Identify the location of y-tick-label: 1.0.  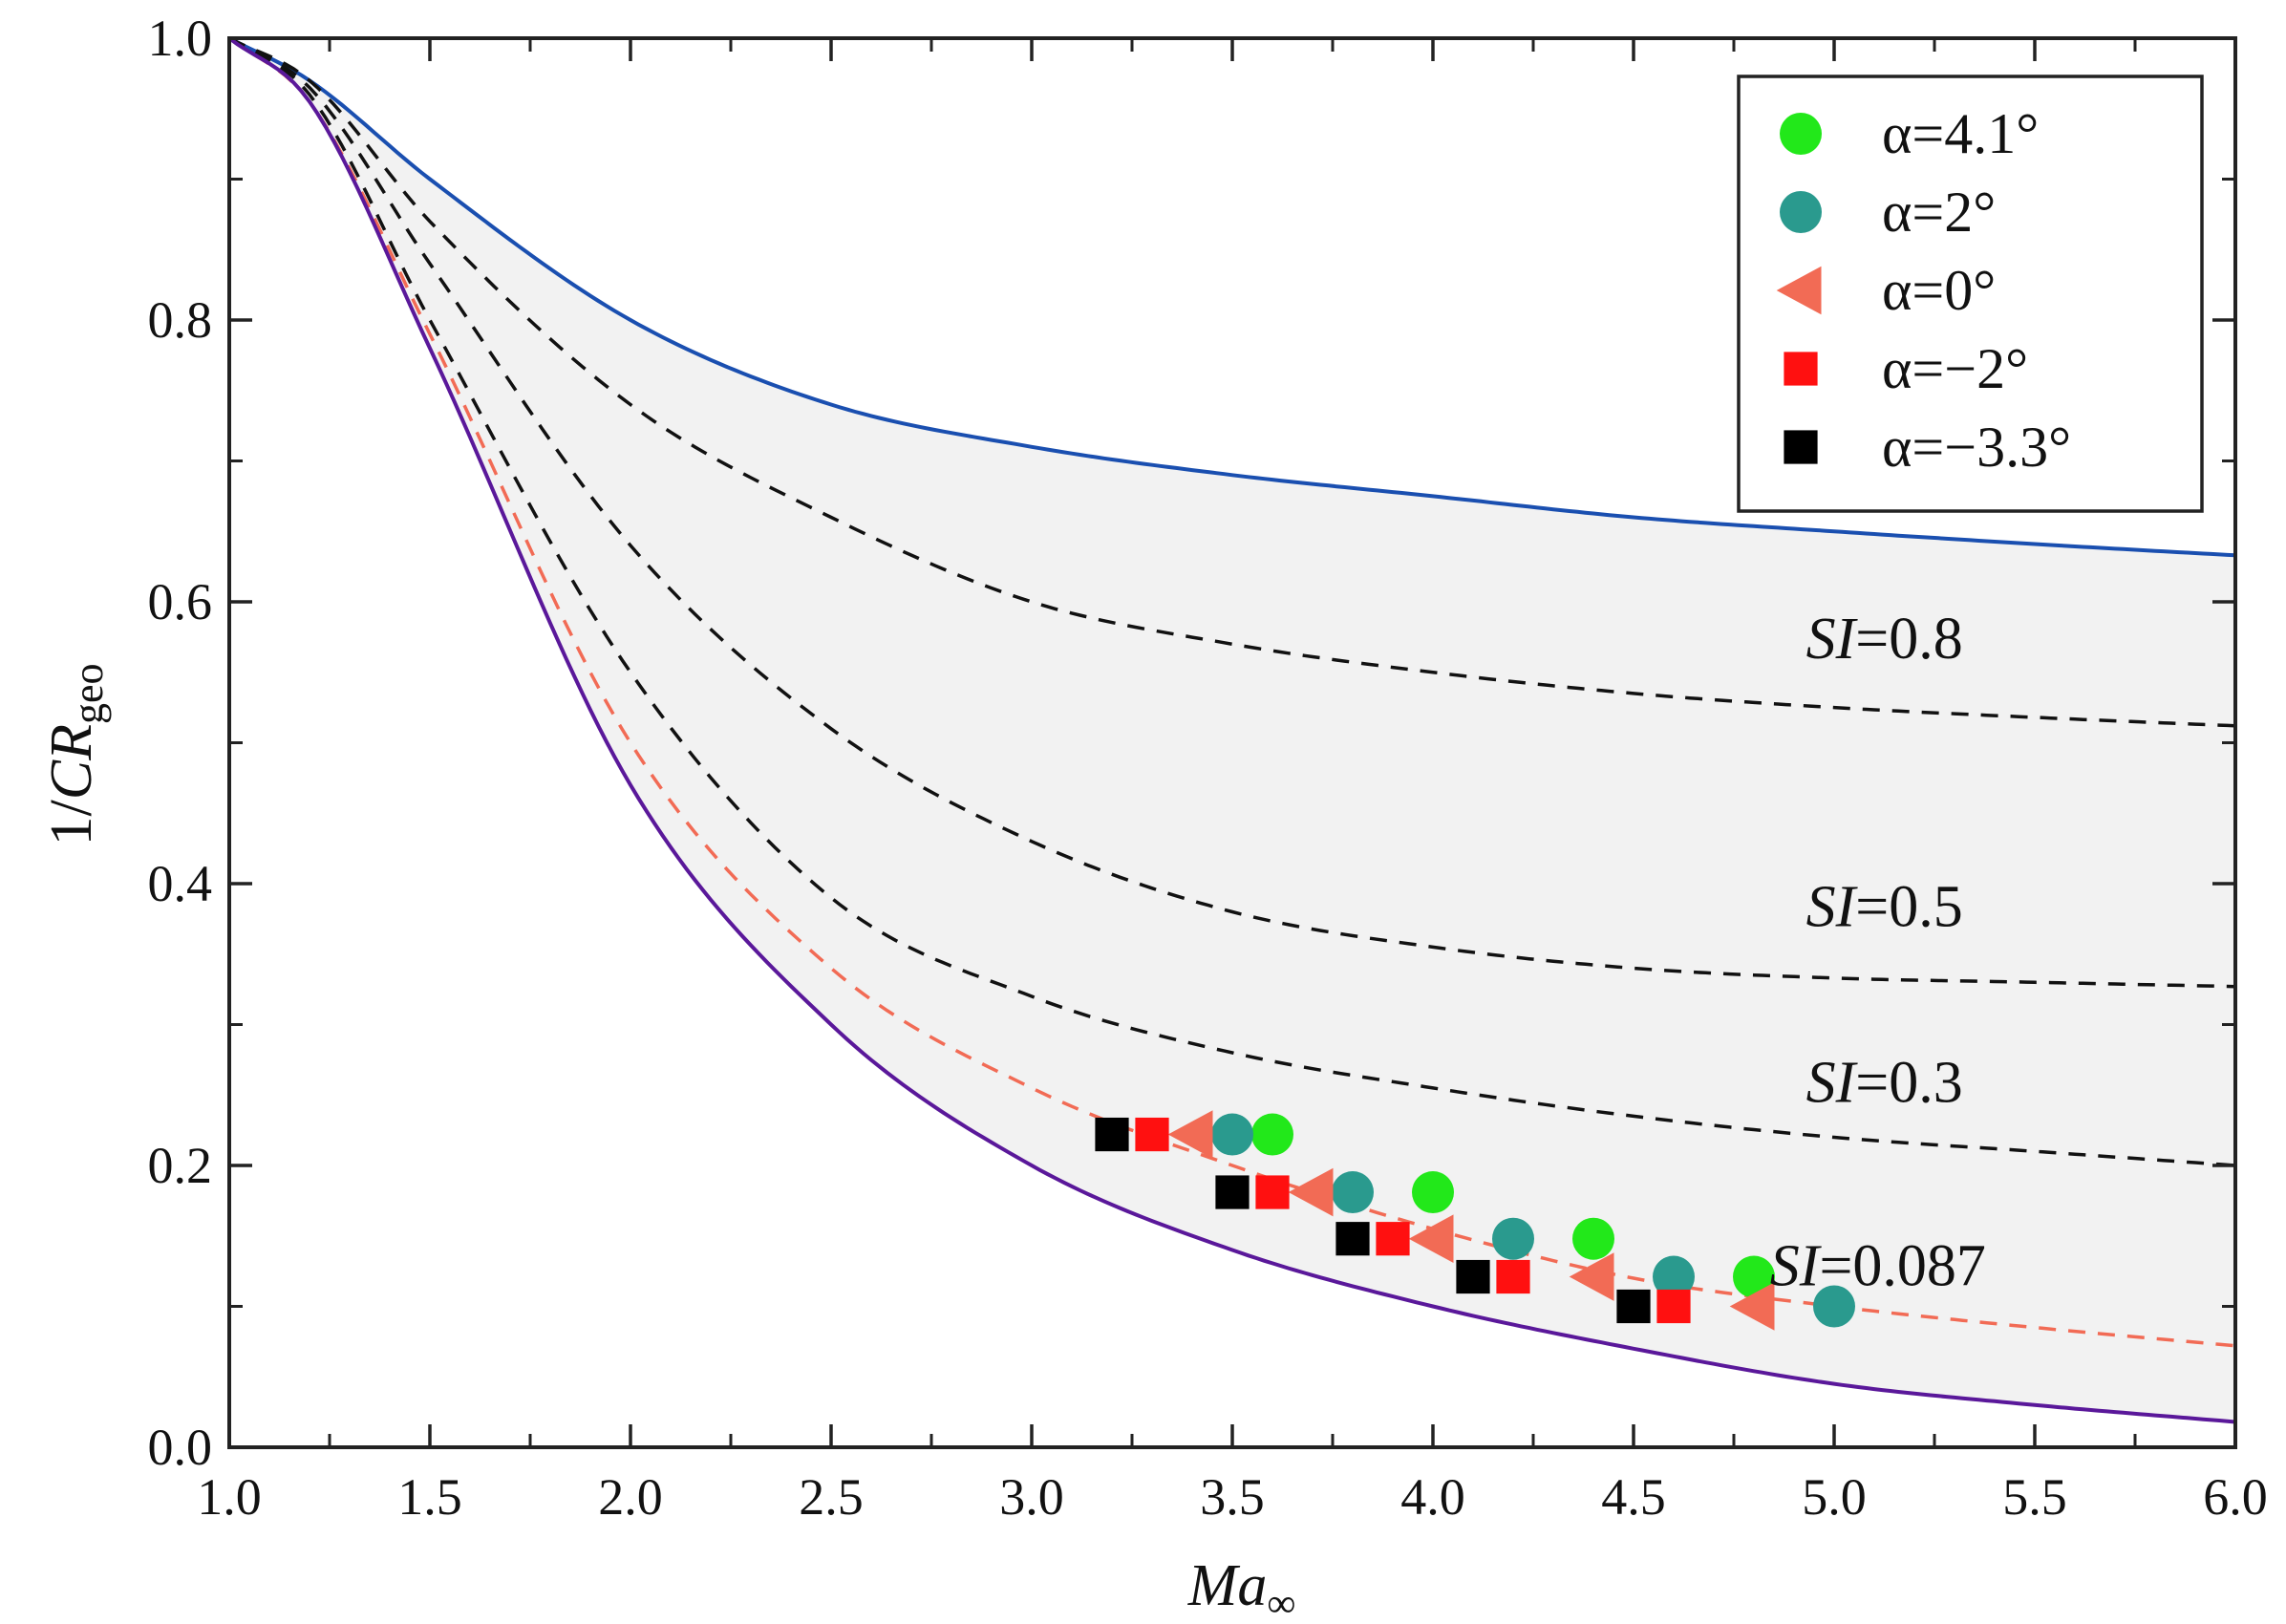
(180, 39).